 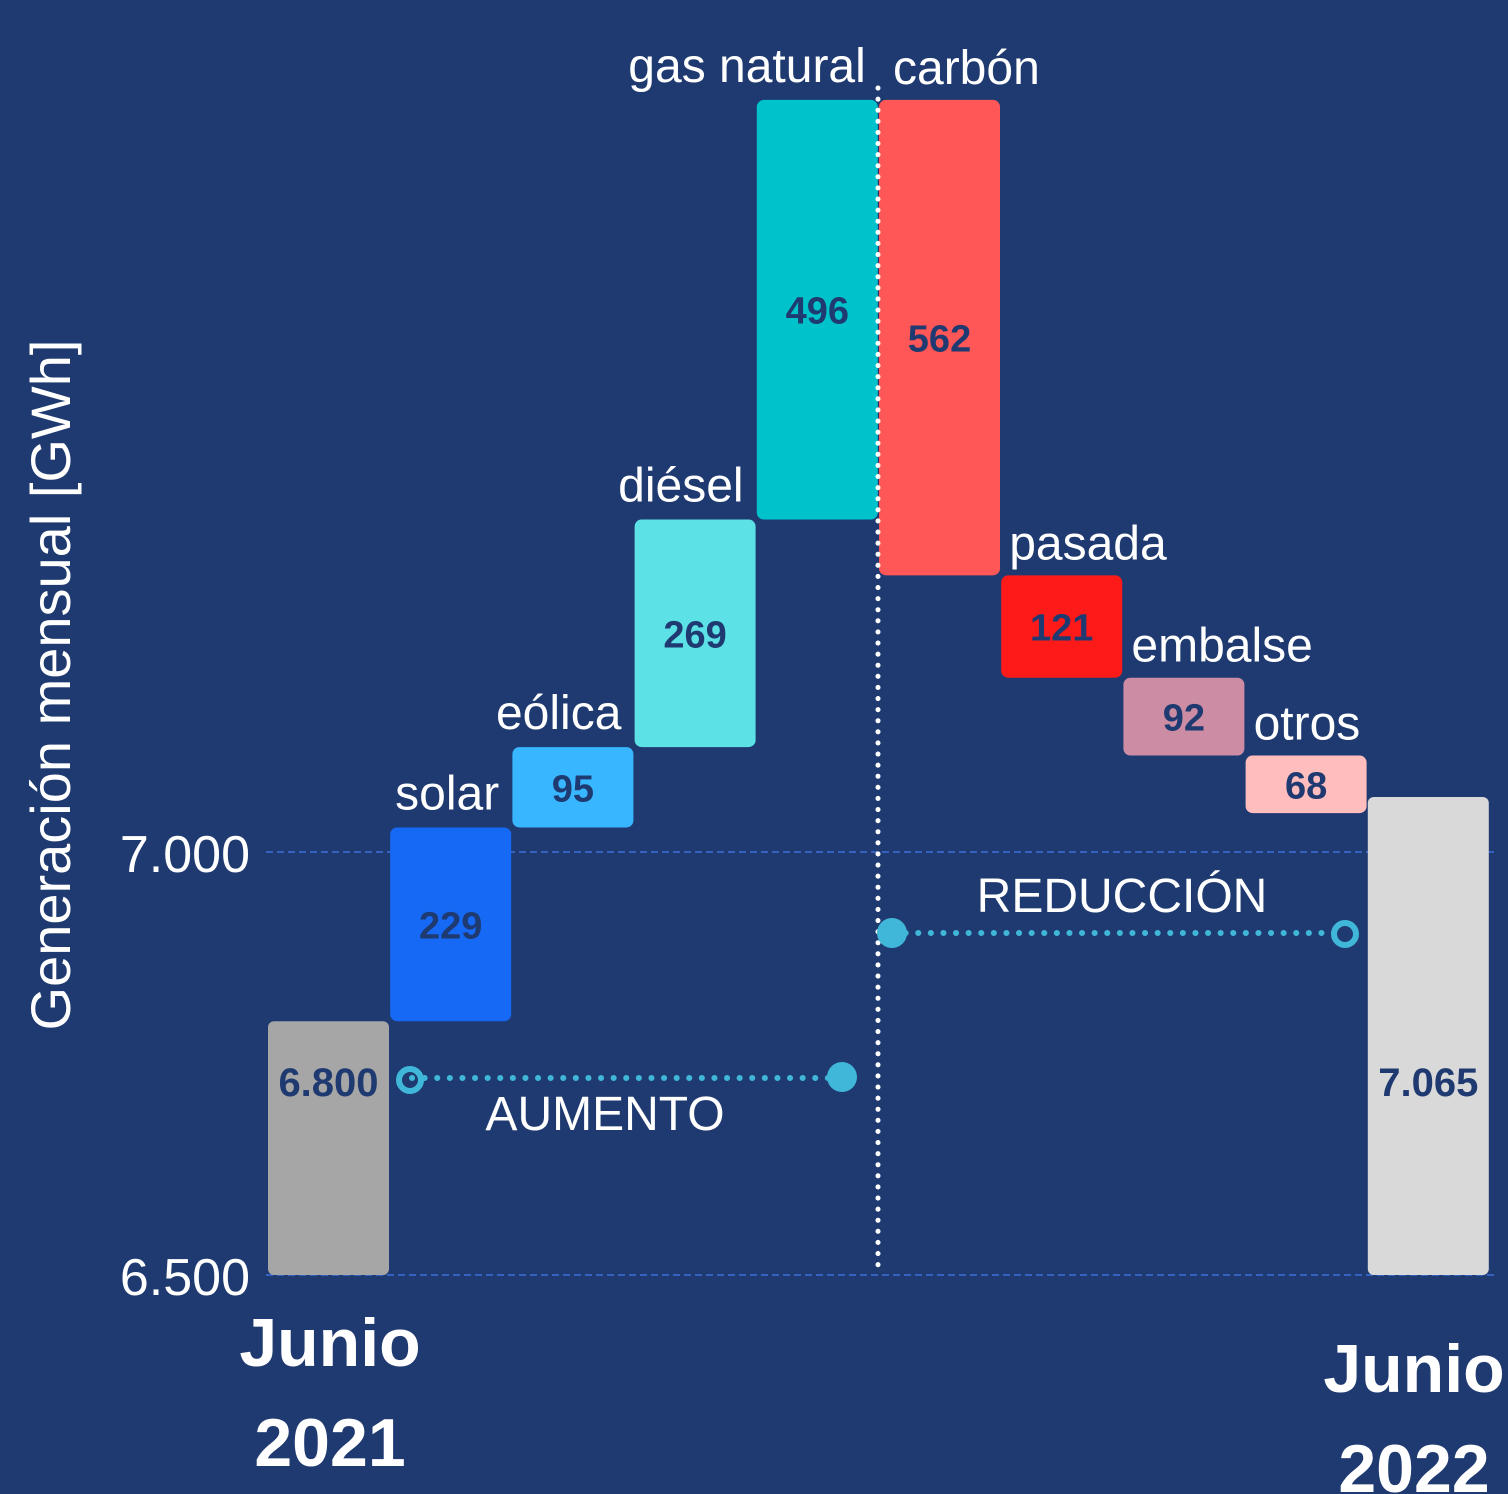 I want to click on bar-pasada, so click(x=1062, y=626).